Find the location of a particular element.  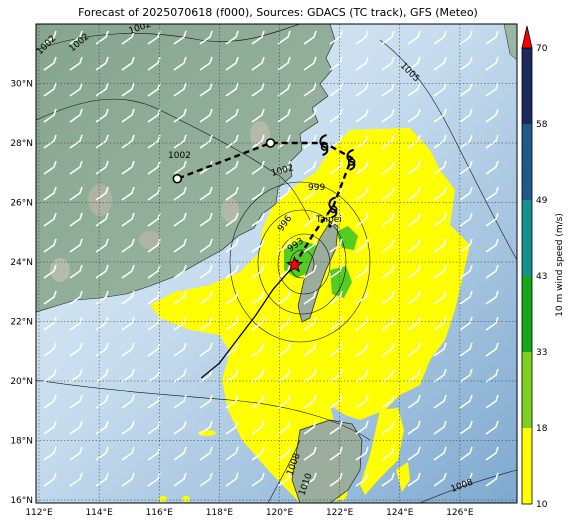

colorbar-tick-label: 43 is located at coordinates (541, 277).